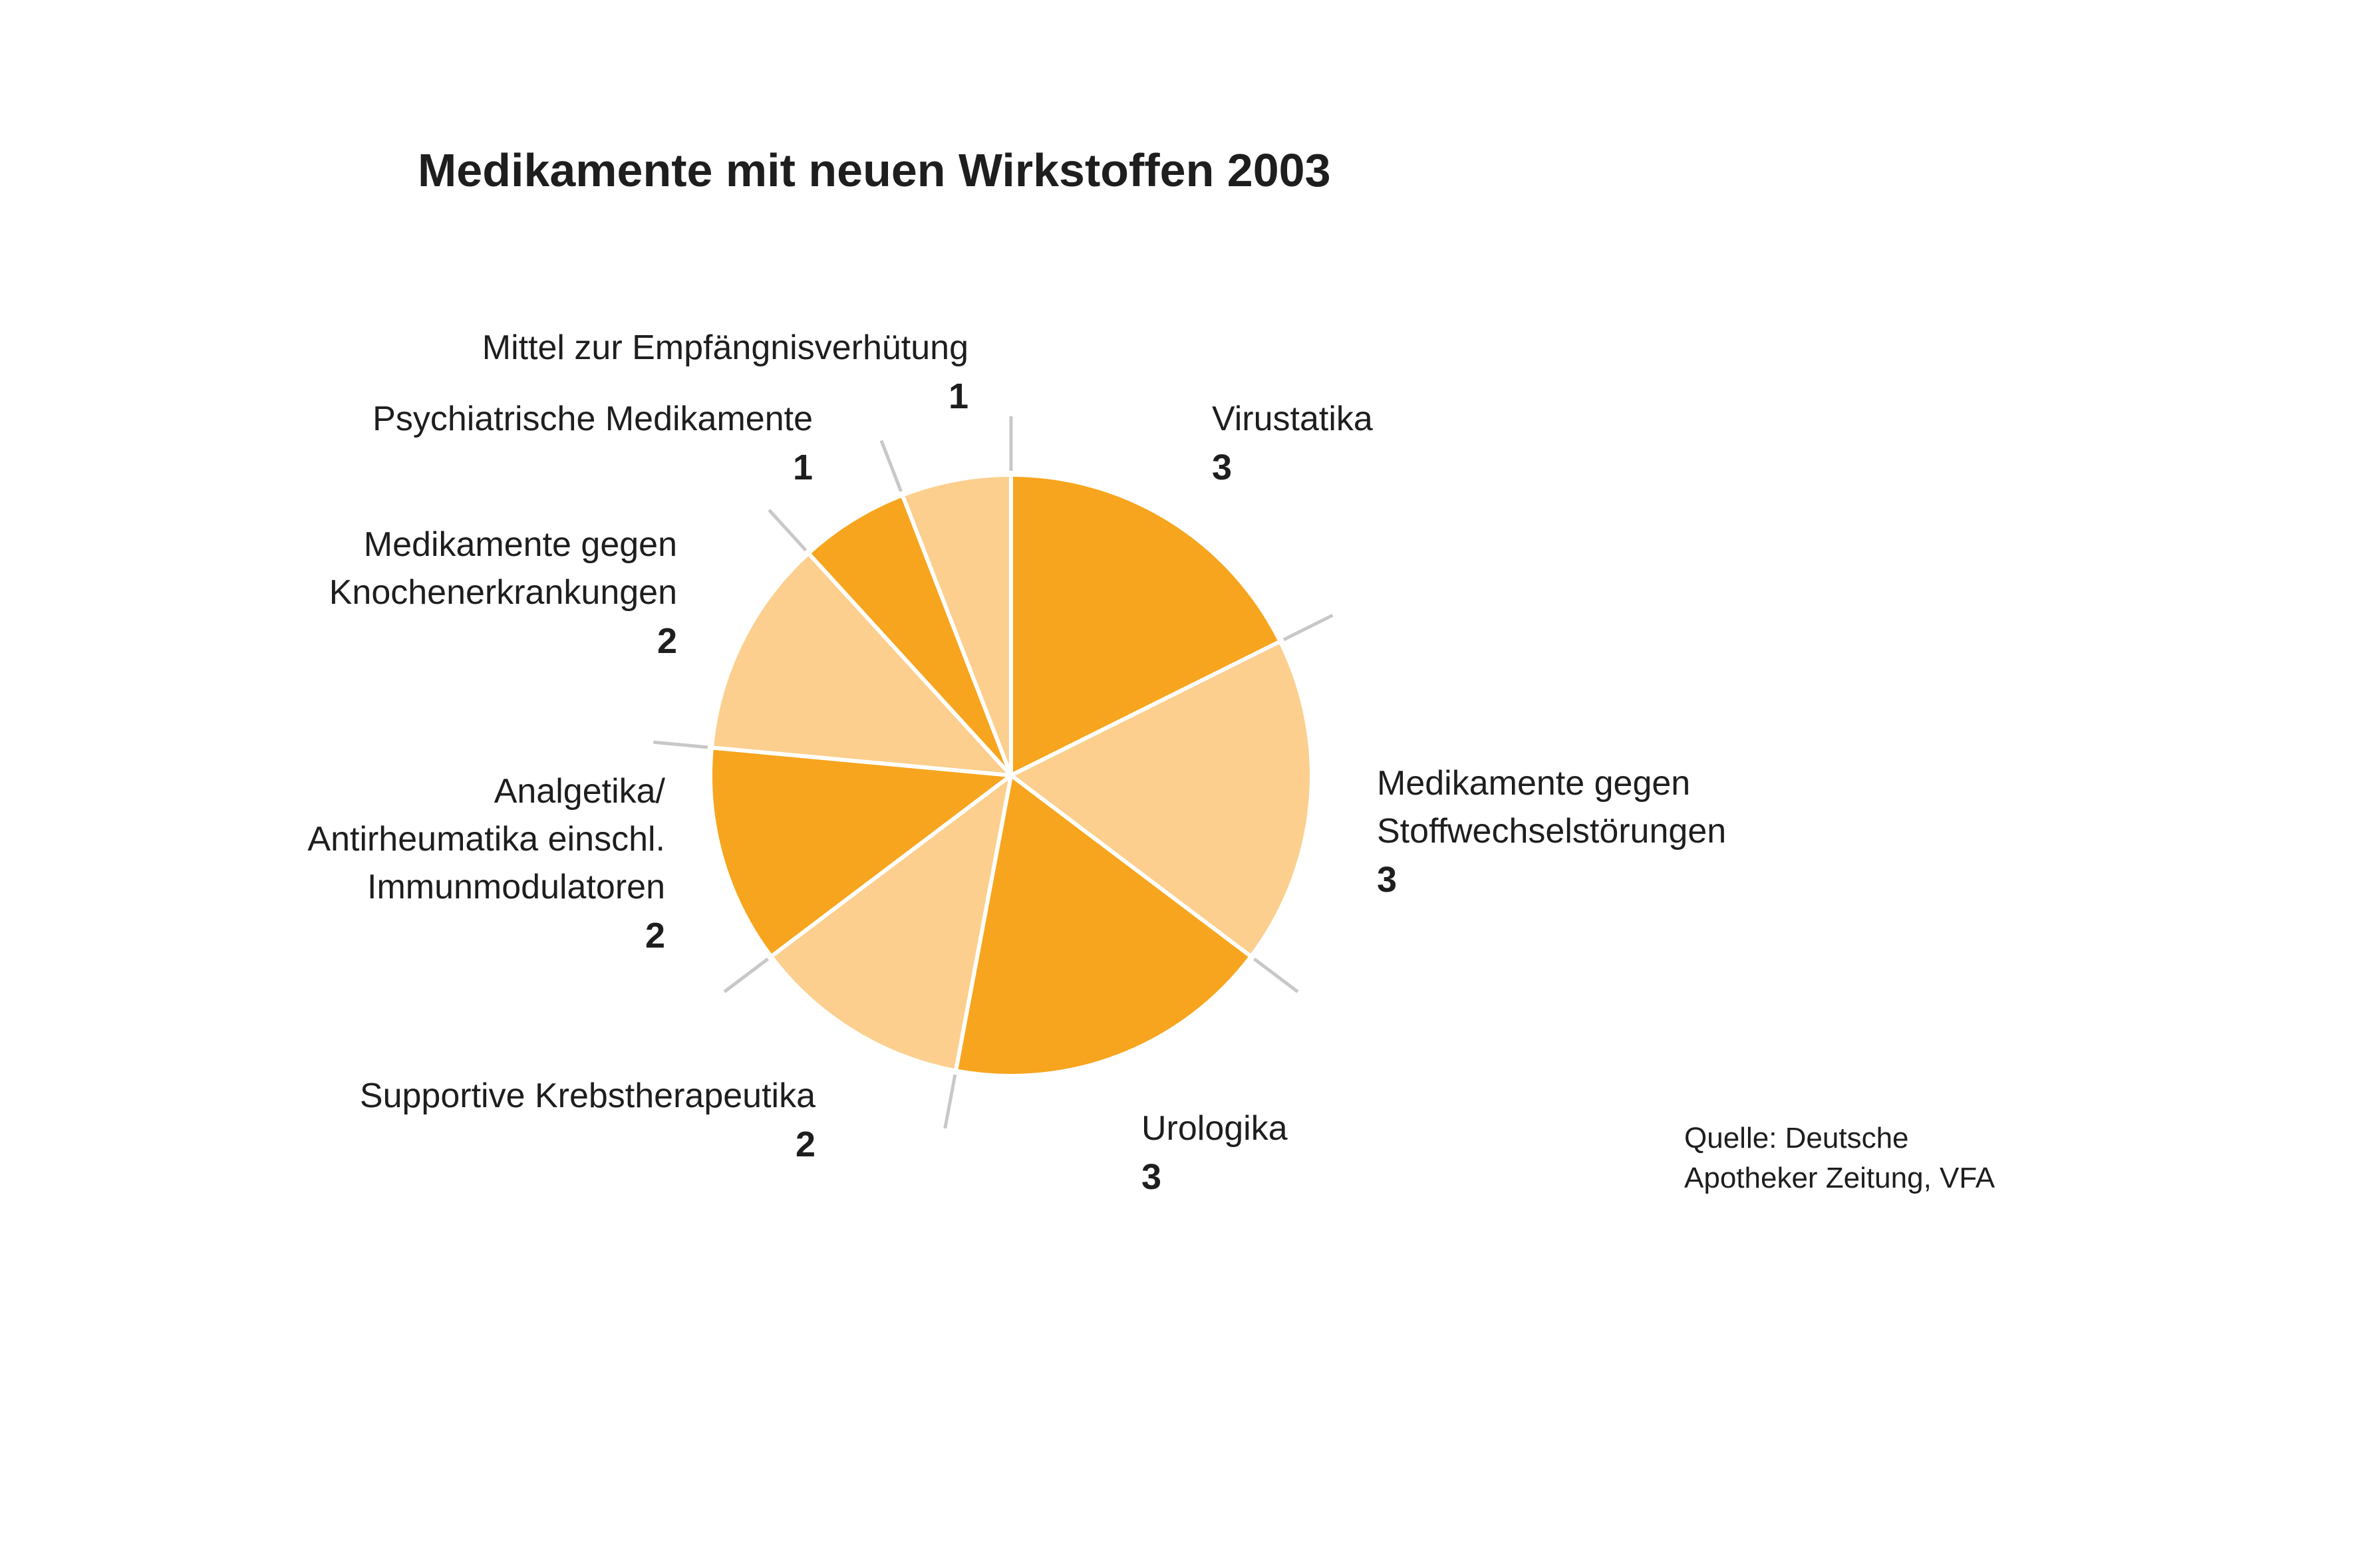 The image size is (2356, 1568). What do you see at coordinates (1222, 467) in the screenshot?
I see `slice-value-virustatika: 3` at bounding box center [1222, 467].